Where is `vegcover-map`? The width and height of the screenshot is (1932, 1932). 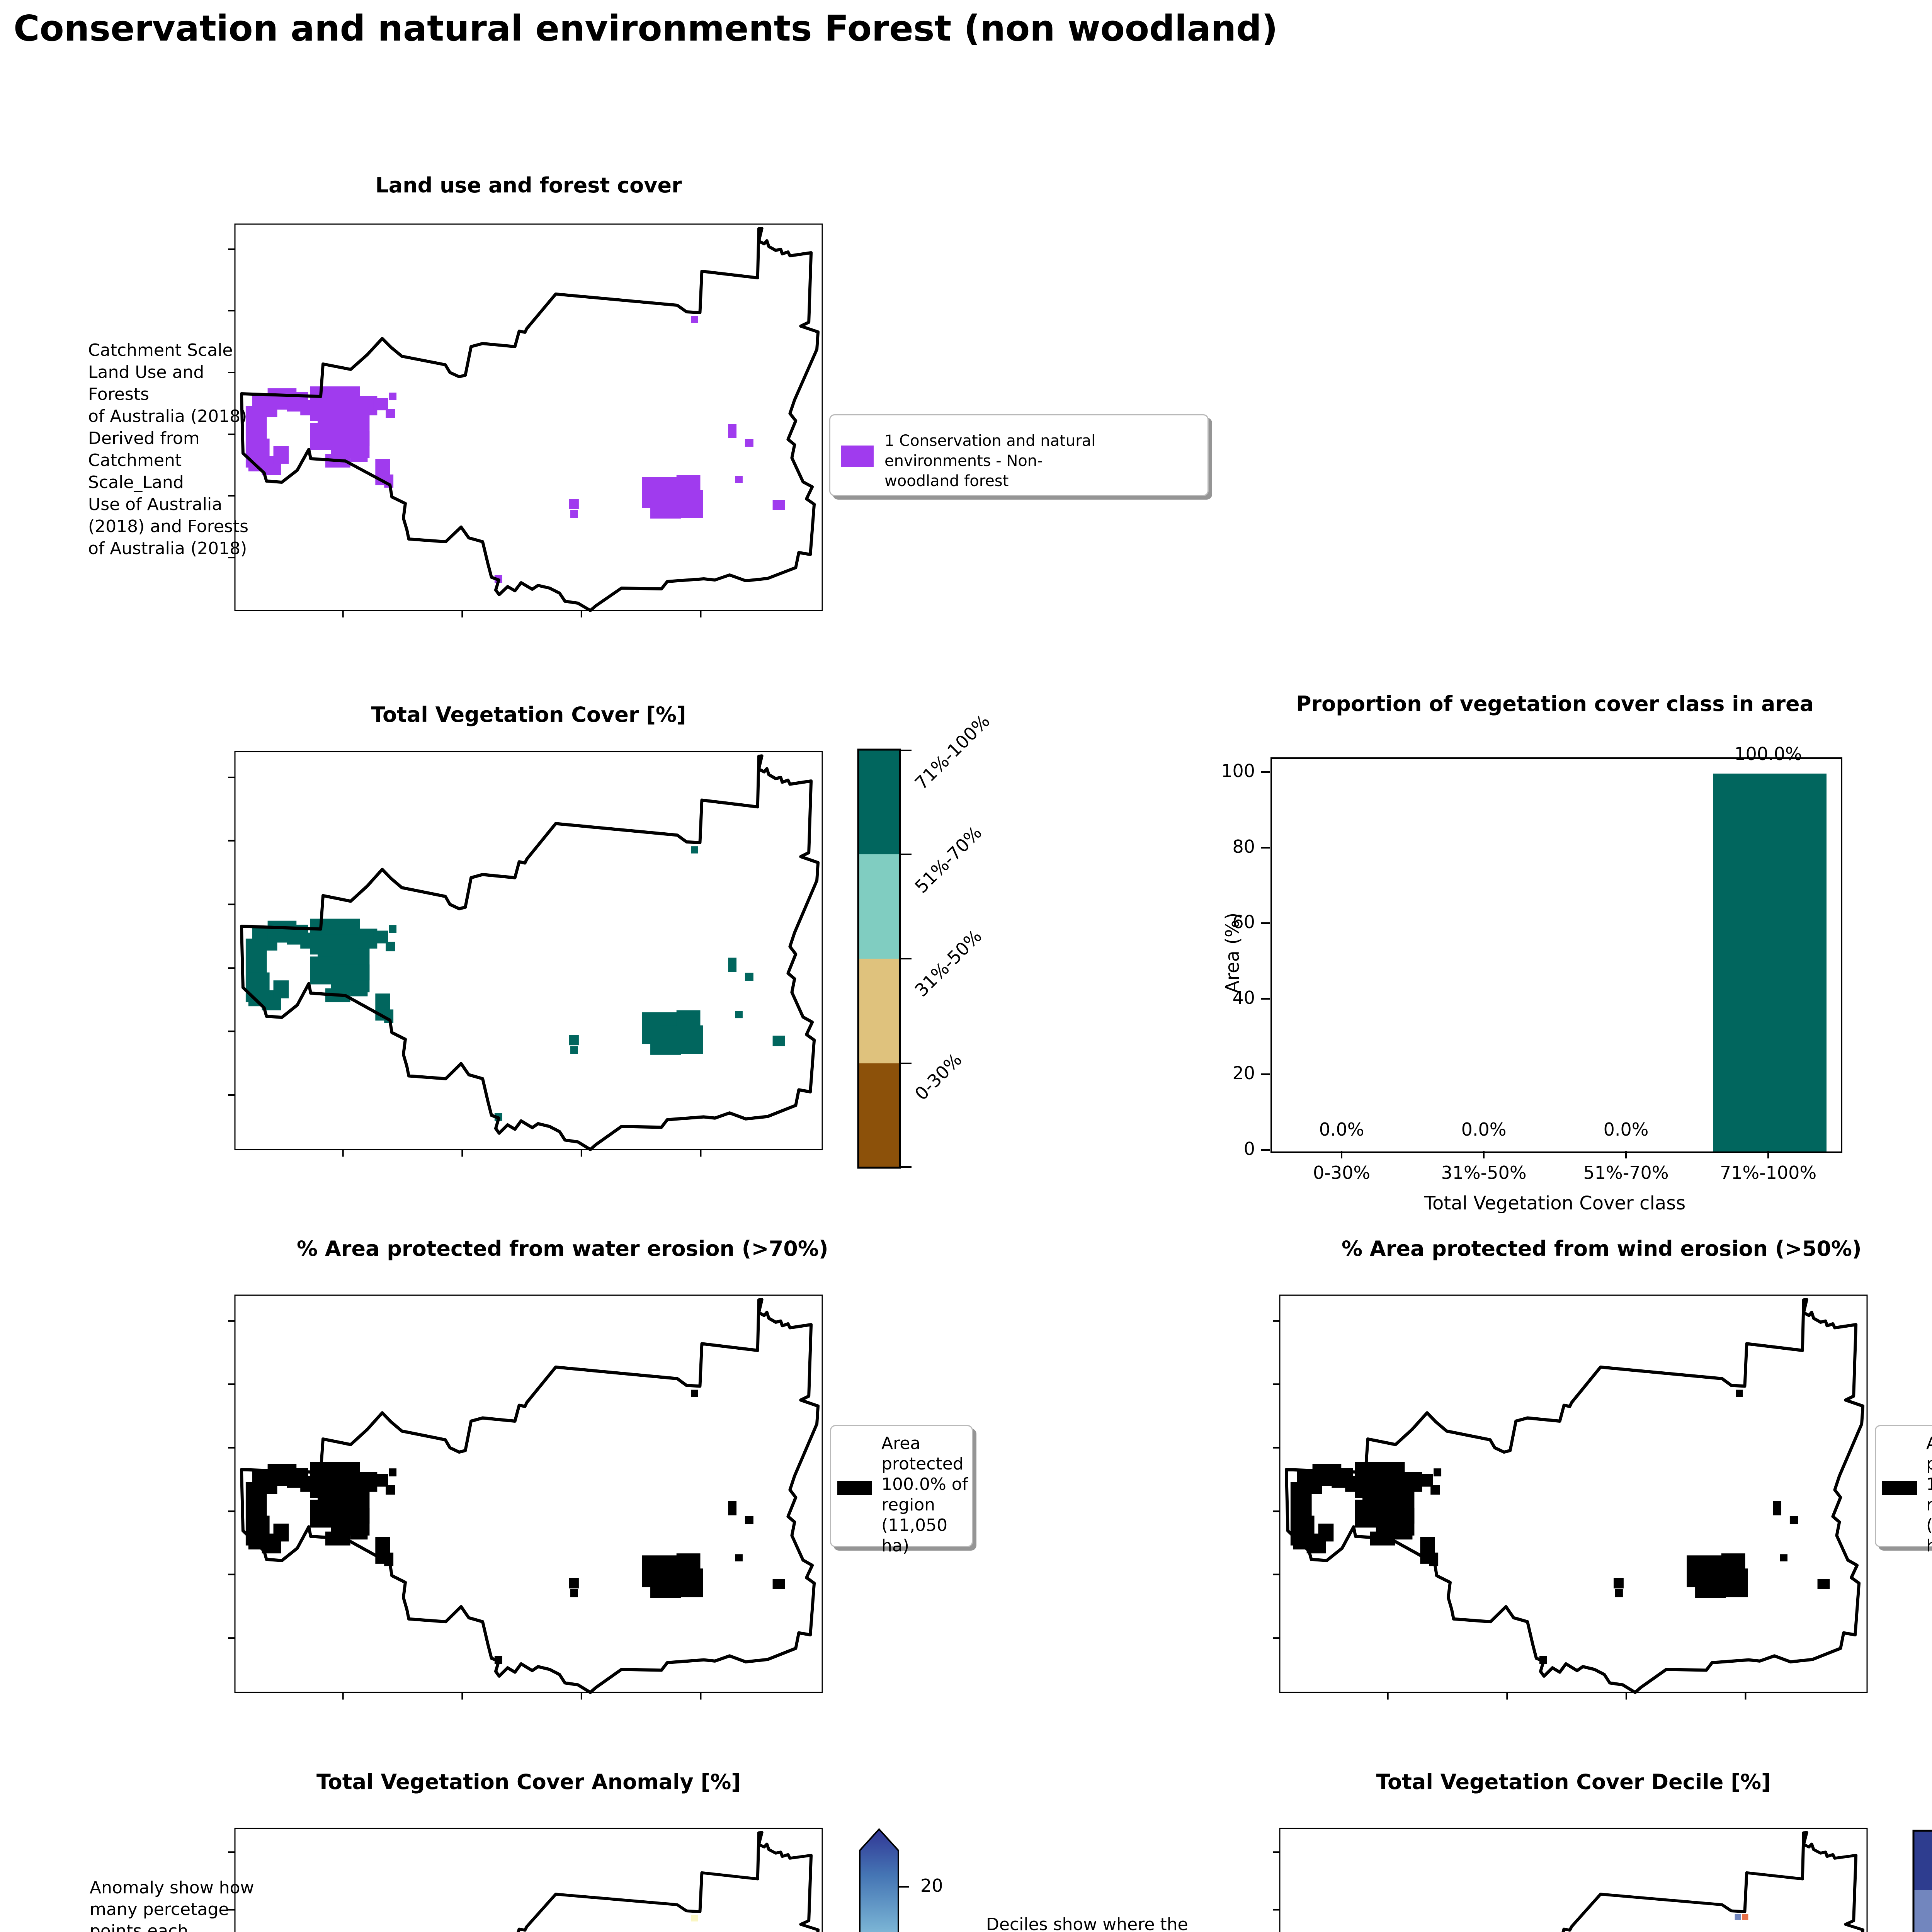
vegcover-map is located at coordinates (529, 950).